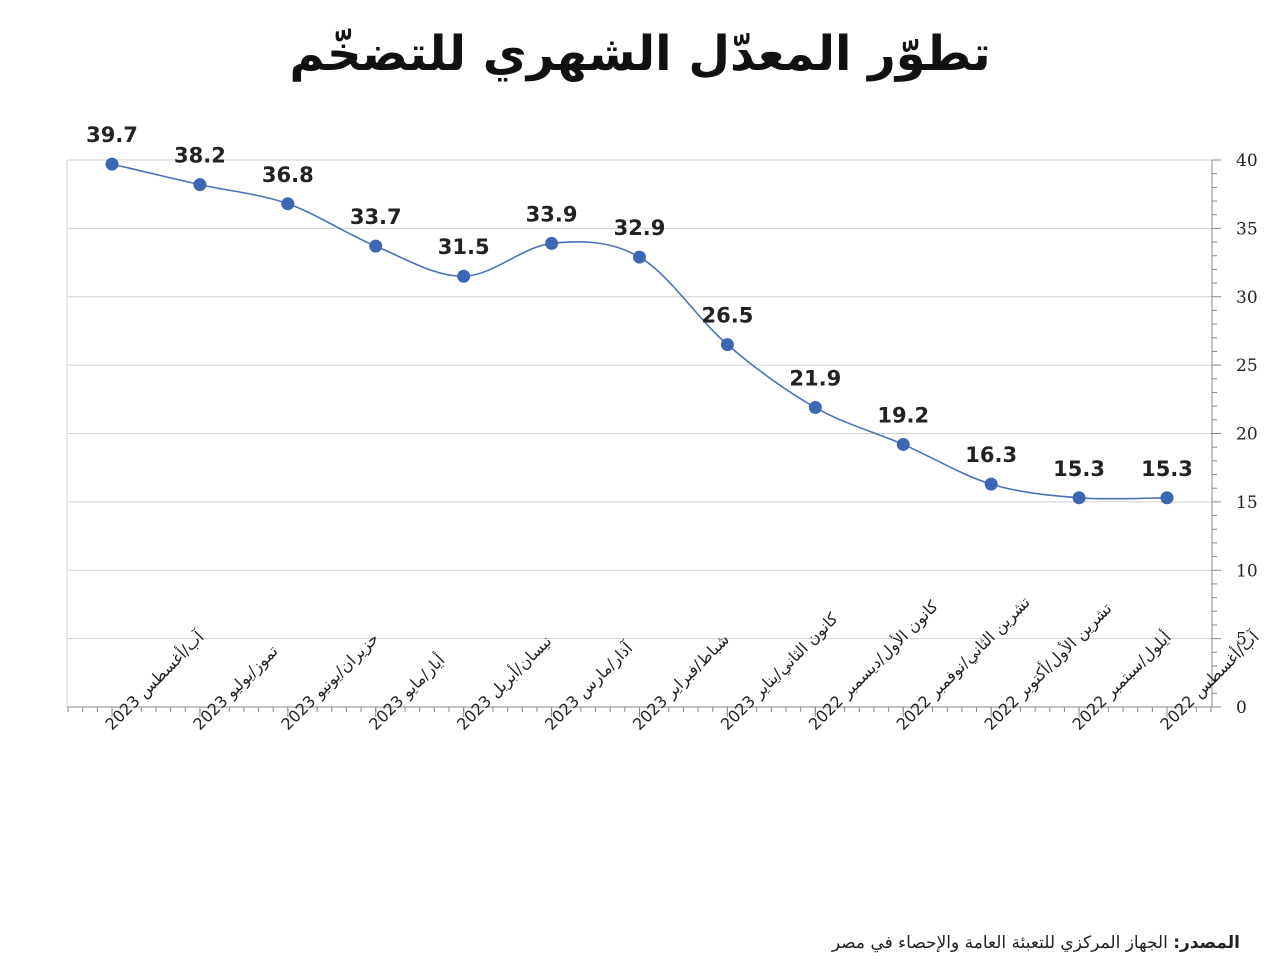 This screenshot has height=960, width=1280. What do you see at coordinates (1241, 708) in the screenshot?
I see `y-tick-label: 0` at bounding box center [1241, 708].